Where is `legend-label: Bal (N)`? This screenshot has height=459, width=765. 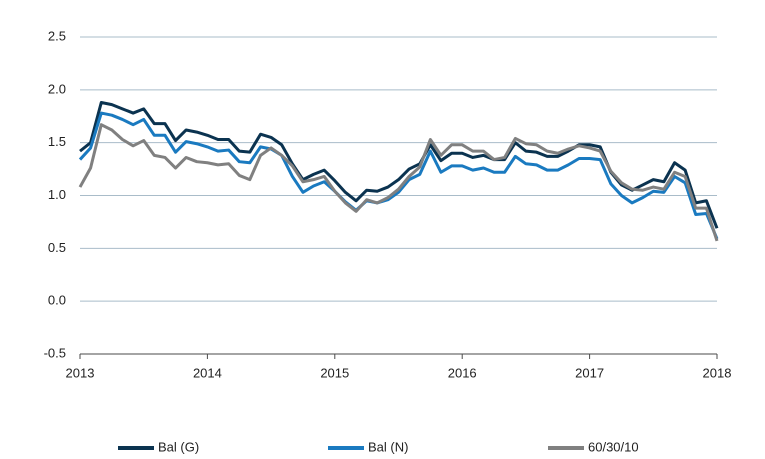
legend-label: Bal (N) is located at coordinates (388, 446).